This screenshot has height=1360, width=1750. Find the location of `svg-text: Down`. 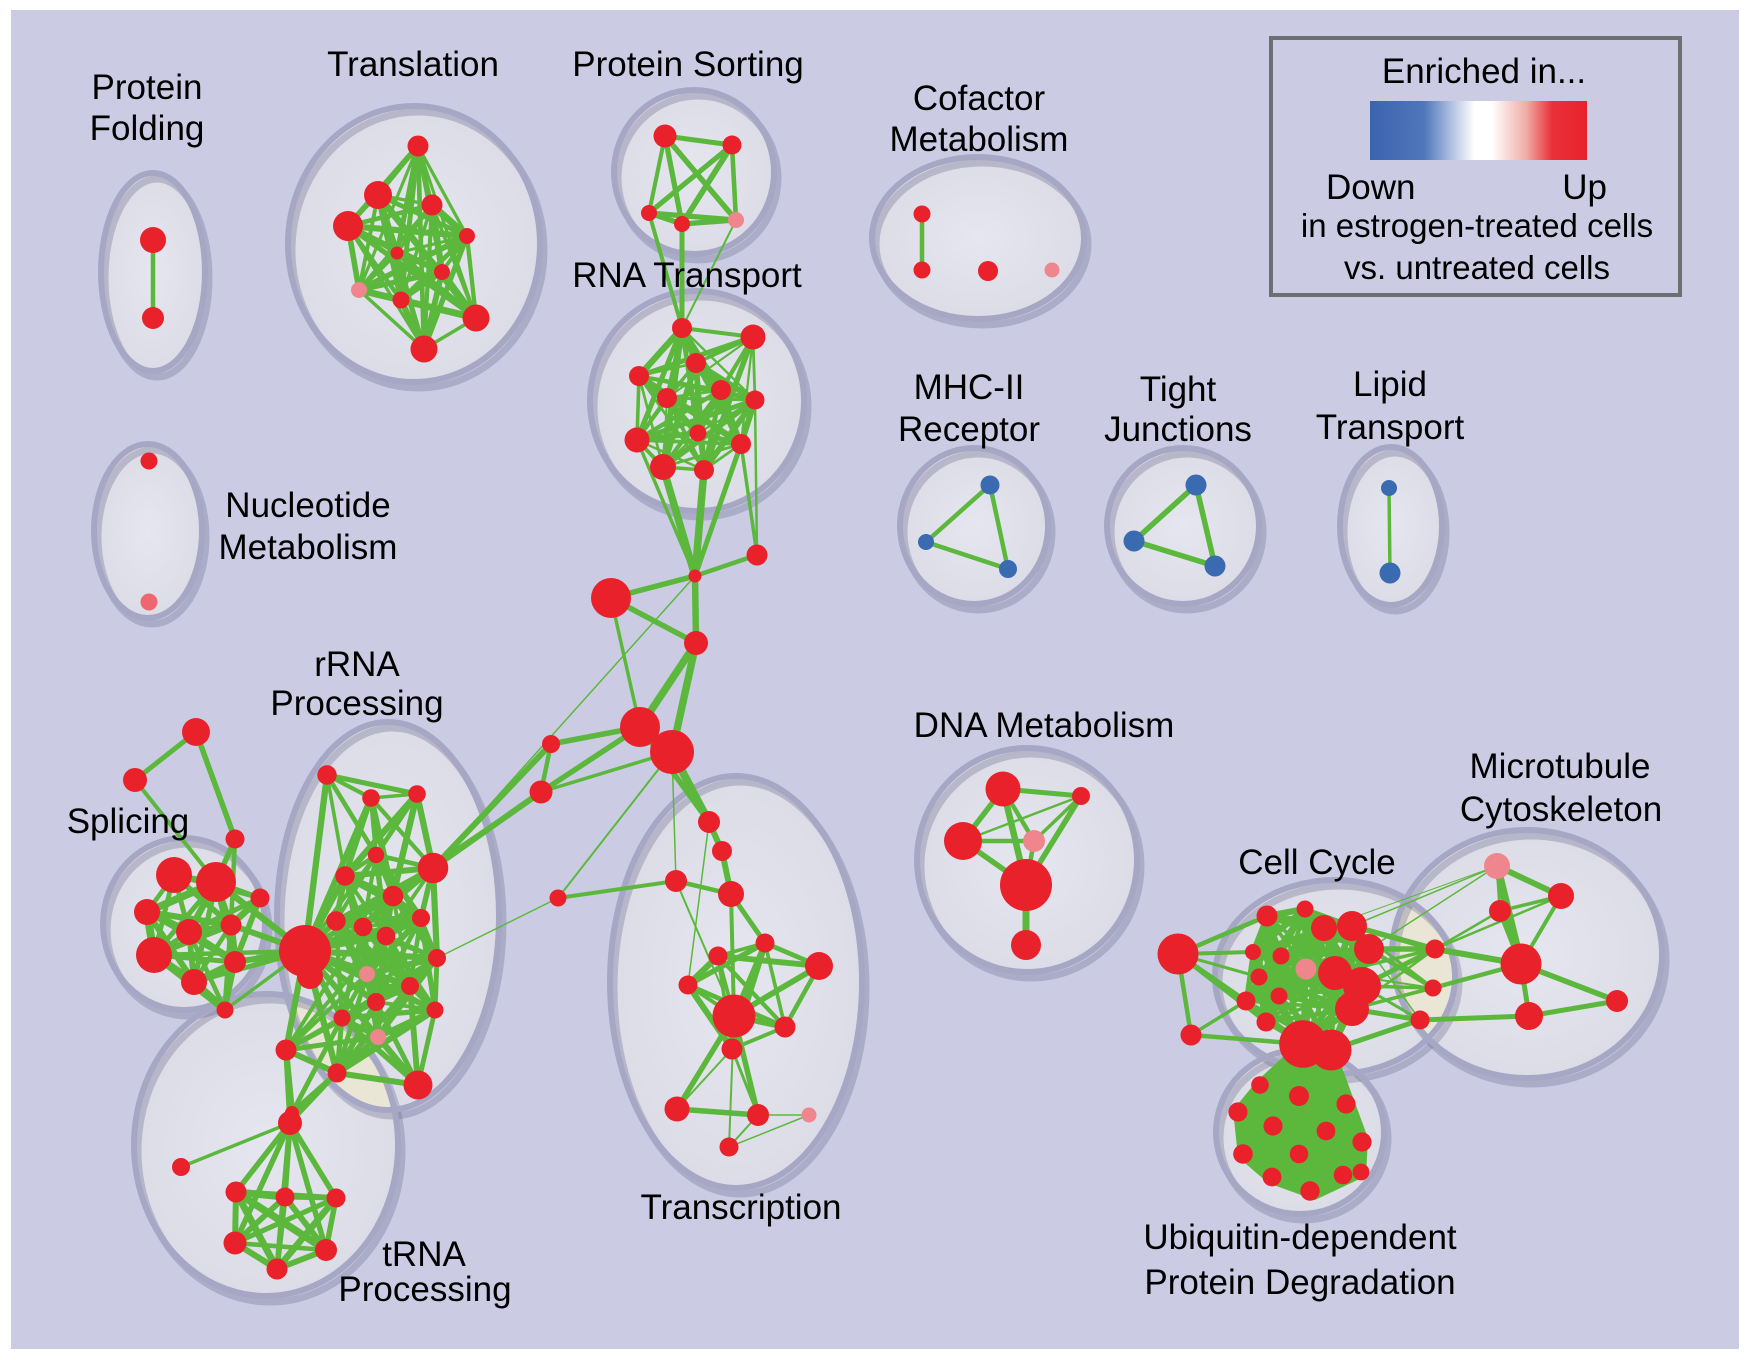

svg-text: Down is located at coordinates (1370, 187).